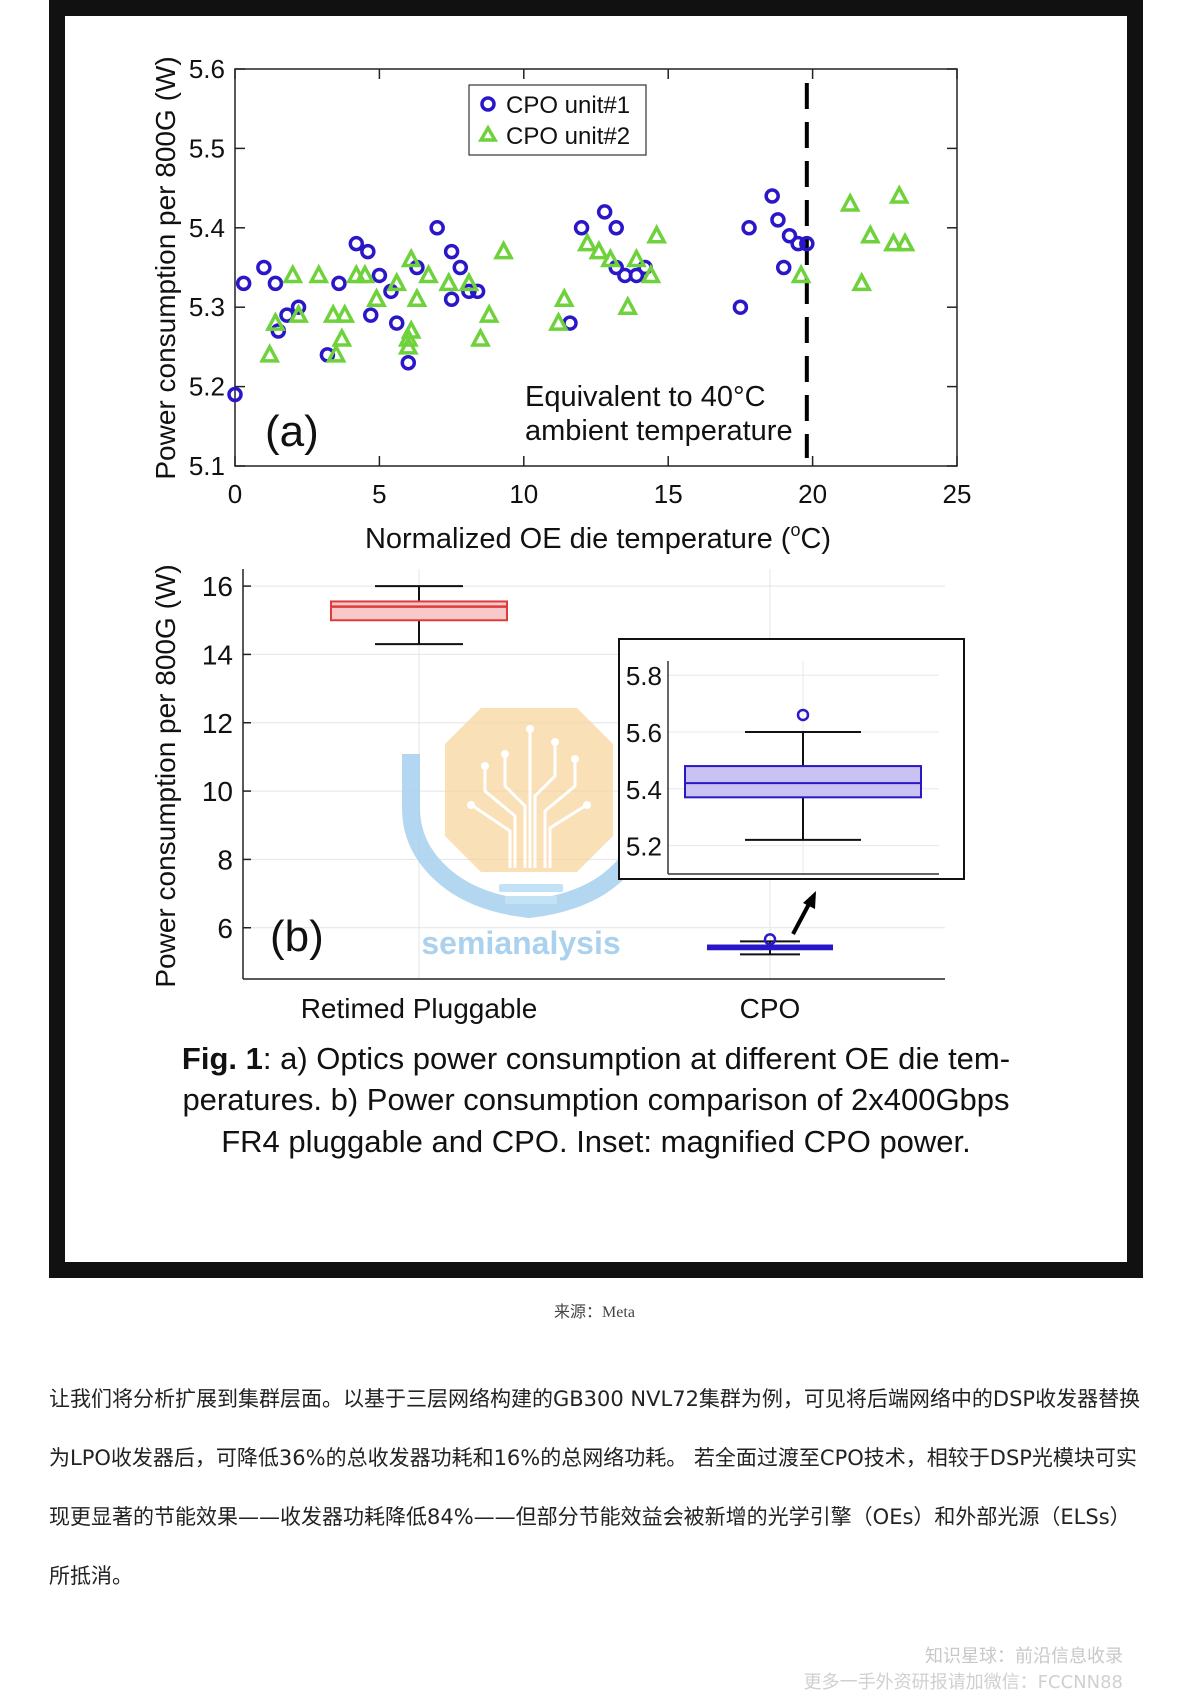 The width and height of the screenshot is (1189, 1694). I want to click on x-tick-label: 15, so click(668, 494).